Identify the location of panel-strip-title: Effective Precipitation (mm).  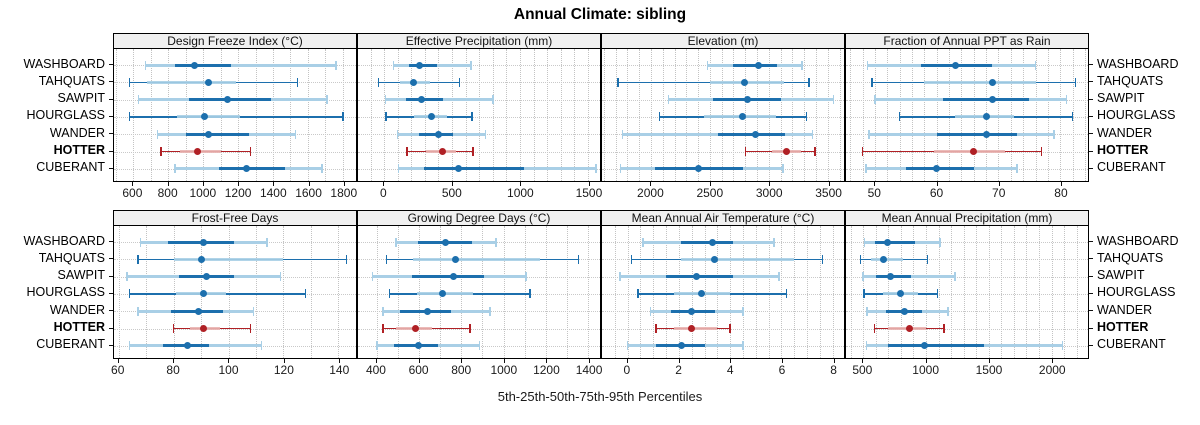
(479, 41).